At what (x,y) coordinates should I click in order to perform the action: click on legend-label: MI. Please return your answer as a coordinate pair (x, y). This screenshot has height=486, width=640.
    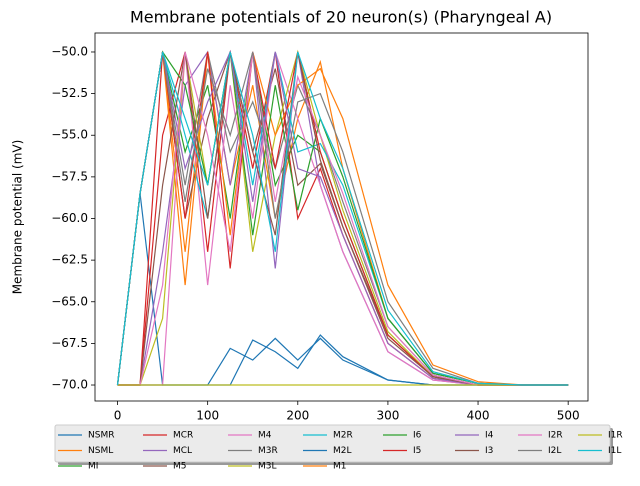
    Looking at the image, I should click on (93, 467).